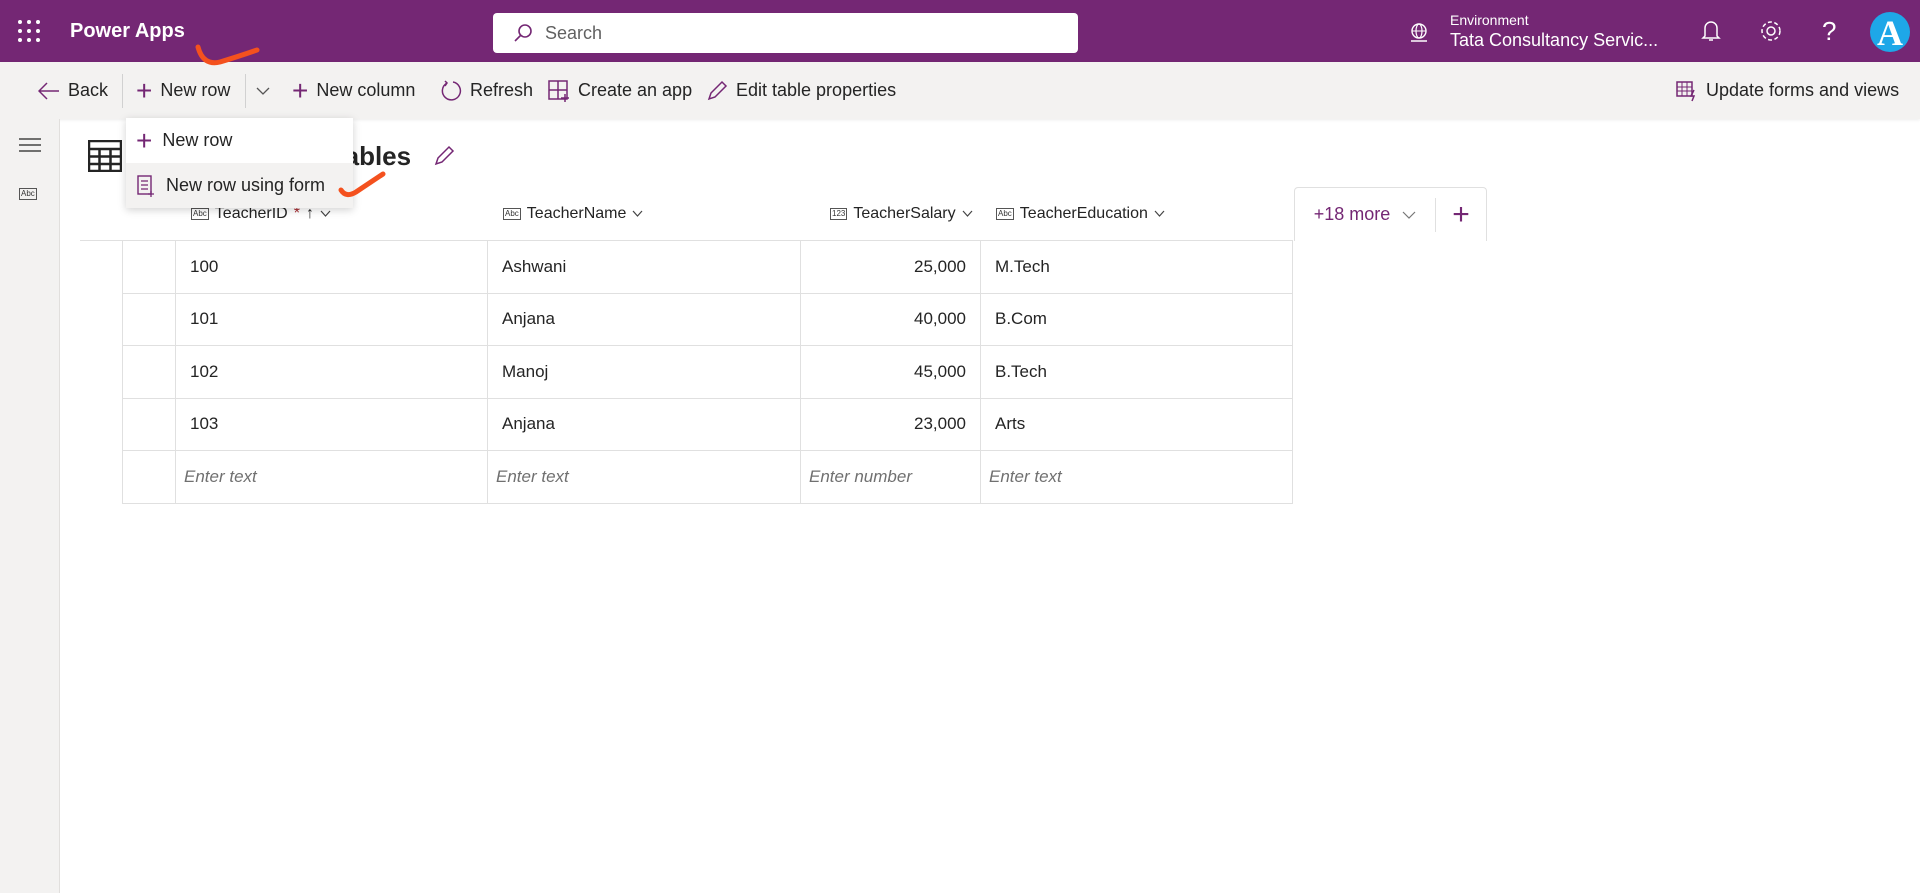 The image size is (1920, 893). Describe the element at coordinates (127, 31) in the screenshot. I see `app-name: Power Apps` at that location.